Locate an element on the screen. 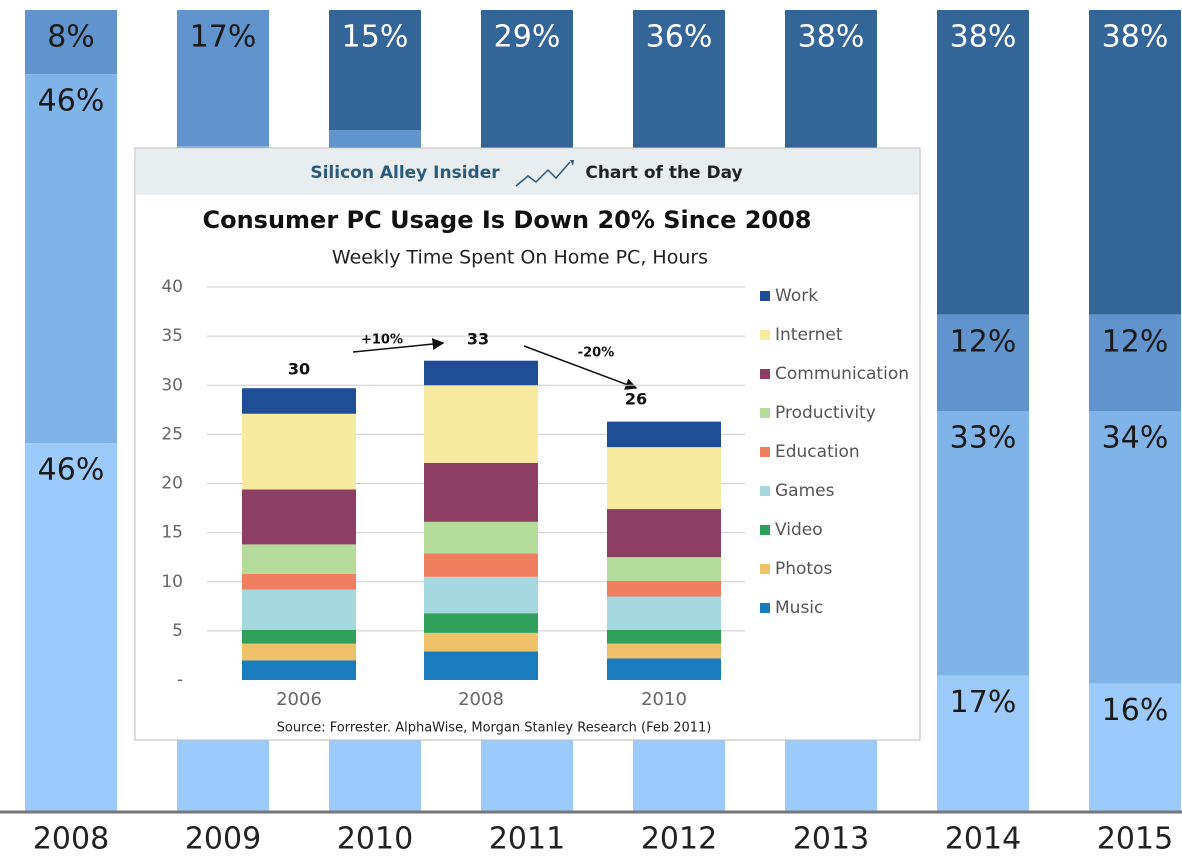  legend-label: Photos is located at coordinates (803, 569).